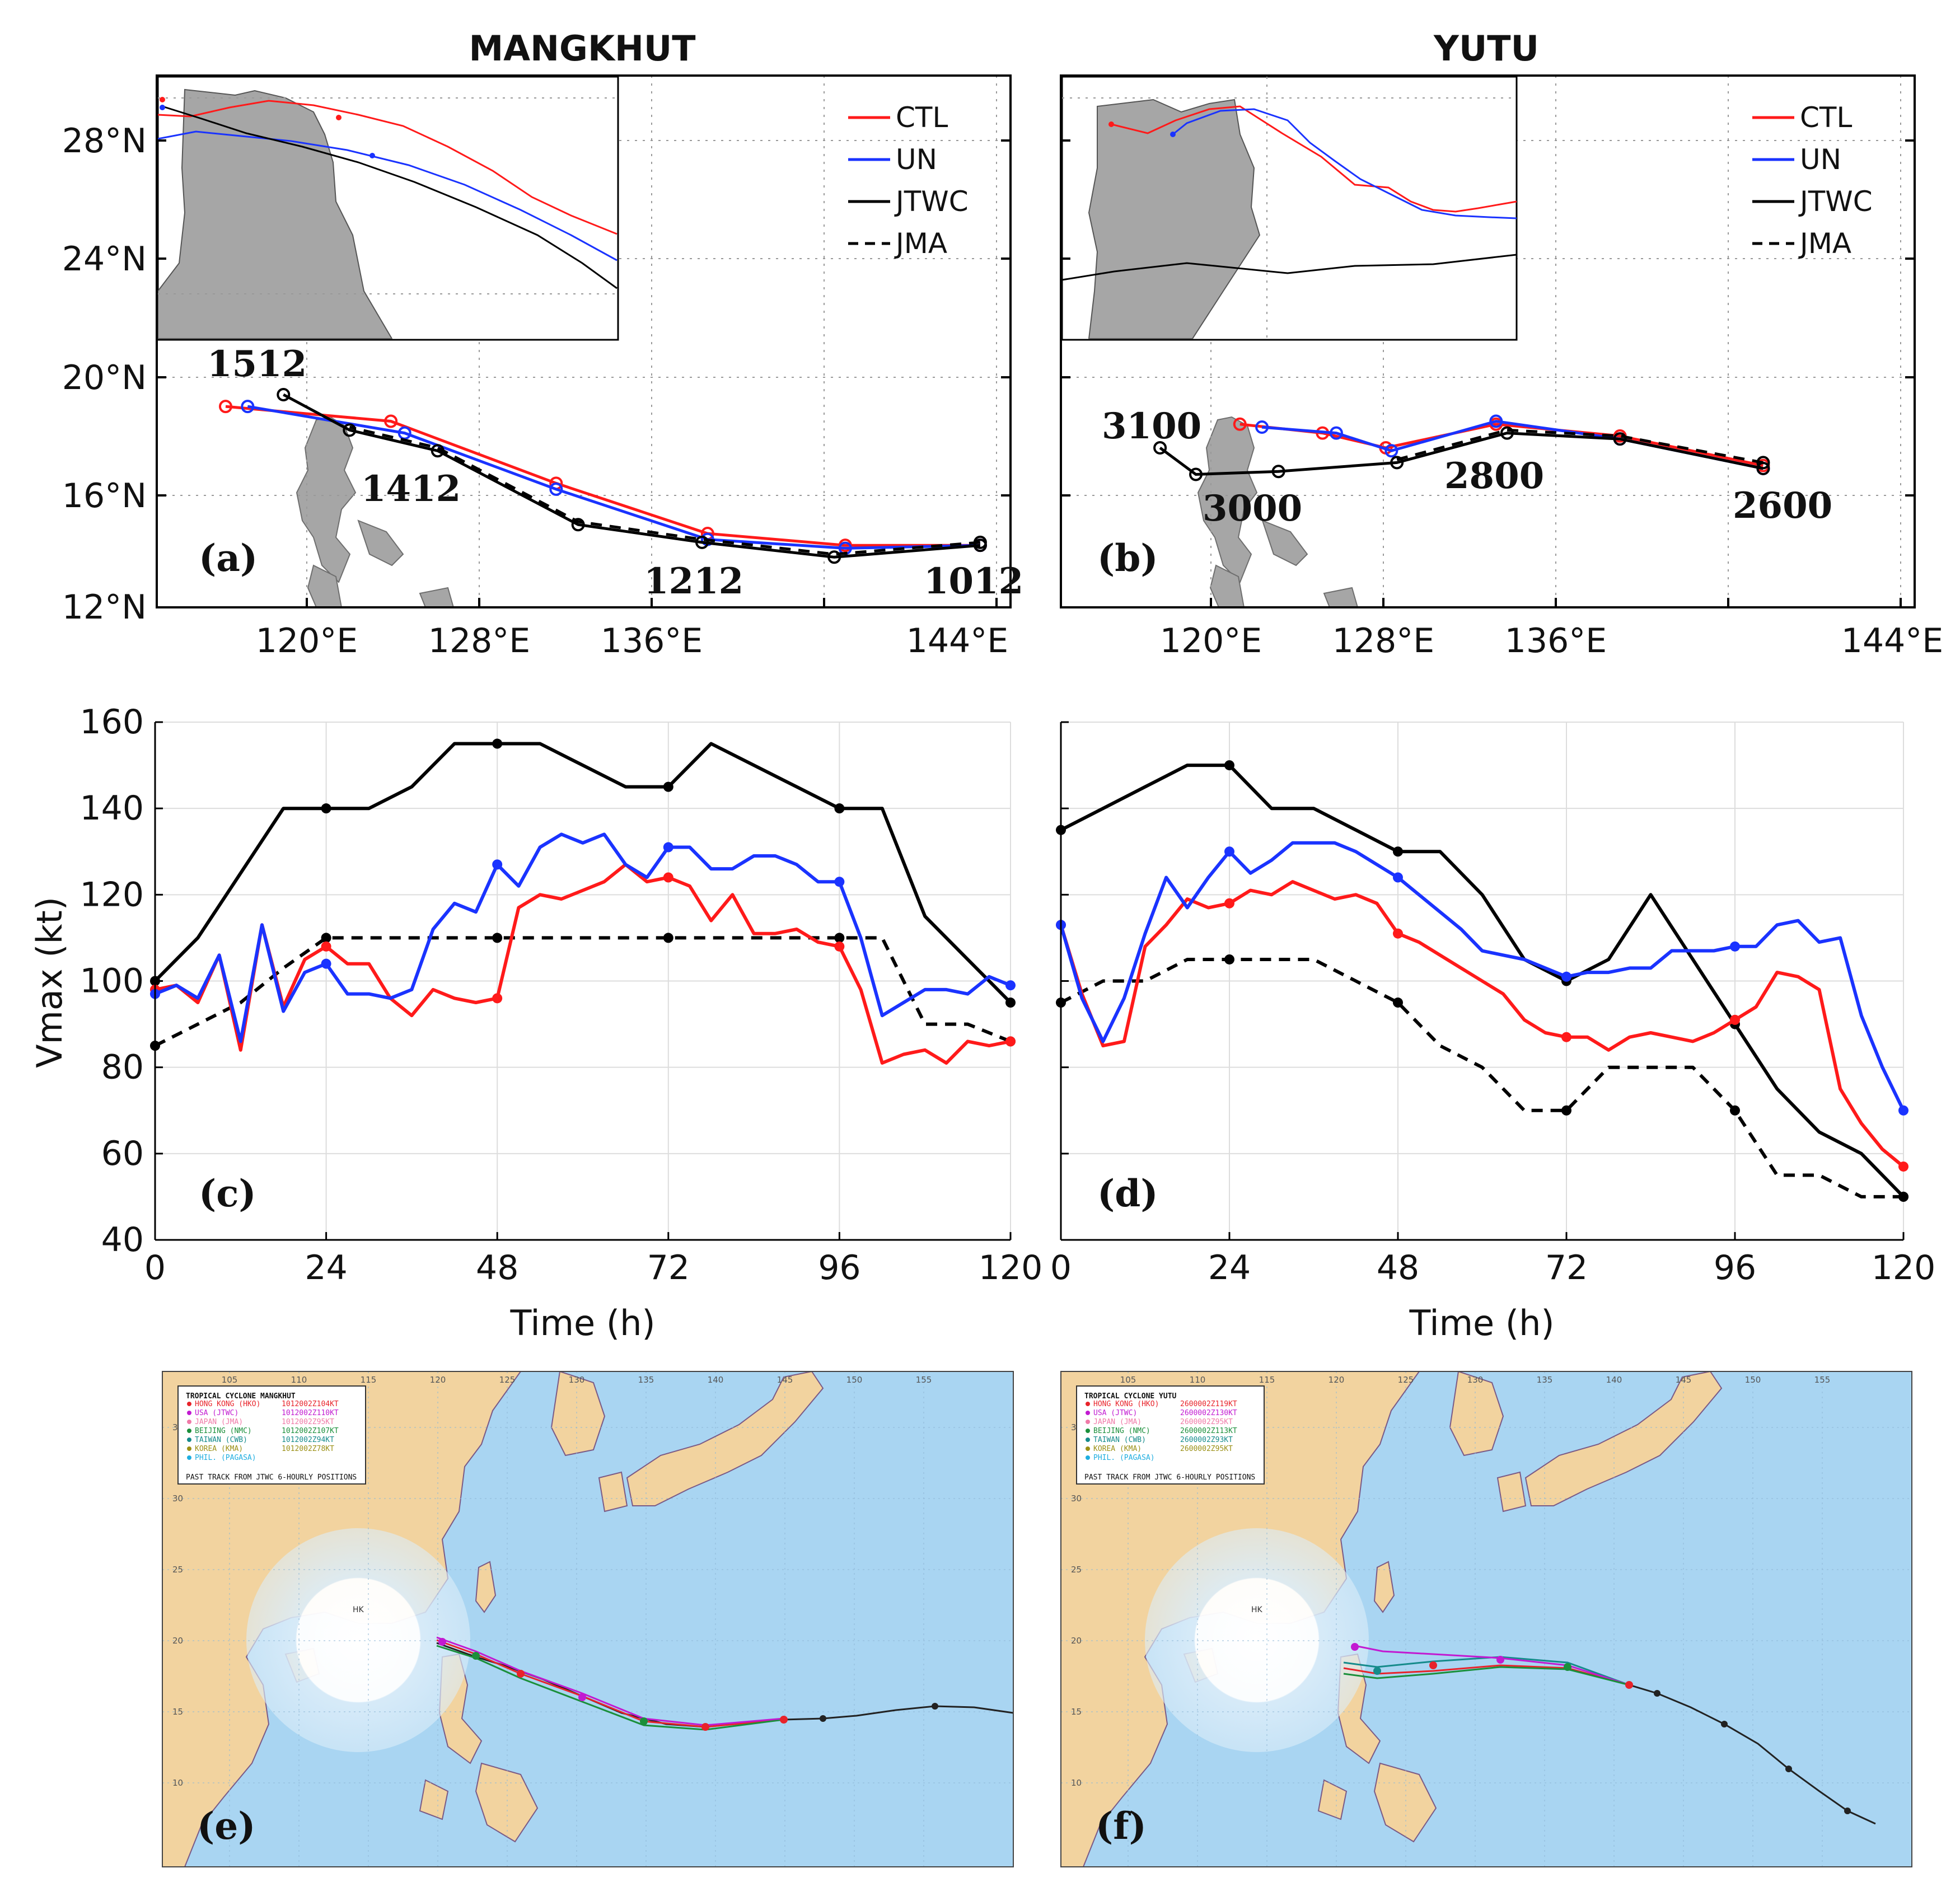 Image resolution: width=1960 pixels, height=1887 pixels. What do you see at coordinates (1124, 1458) in the screenshot?
I see `agency-entry: PHIL. (PAGASA)` at bounding box center [1124, 1458].